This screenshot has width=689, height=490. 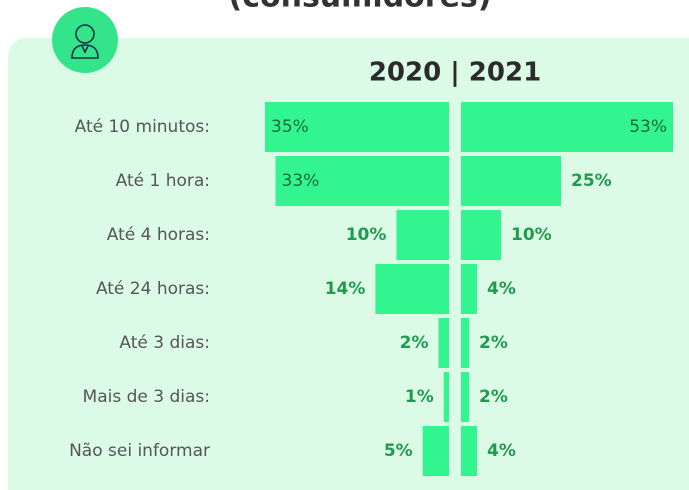 I want to click on chart-title: 2020 | 2021, so click(x=455, y=73).